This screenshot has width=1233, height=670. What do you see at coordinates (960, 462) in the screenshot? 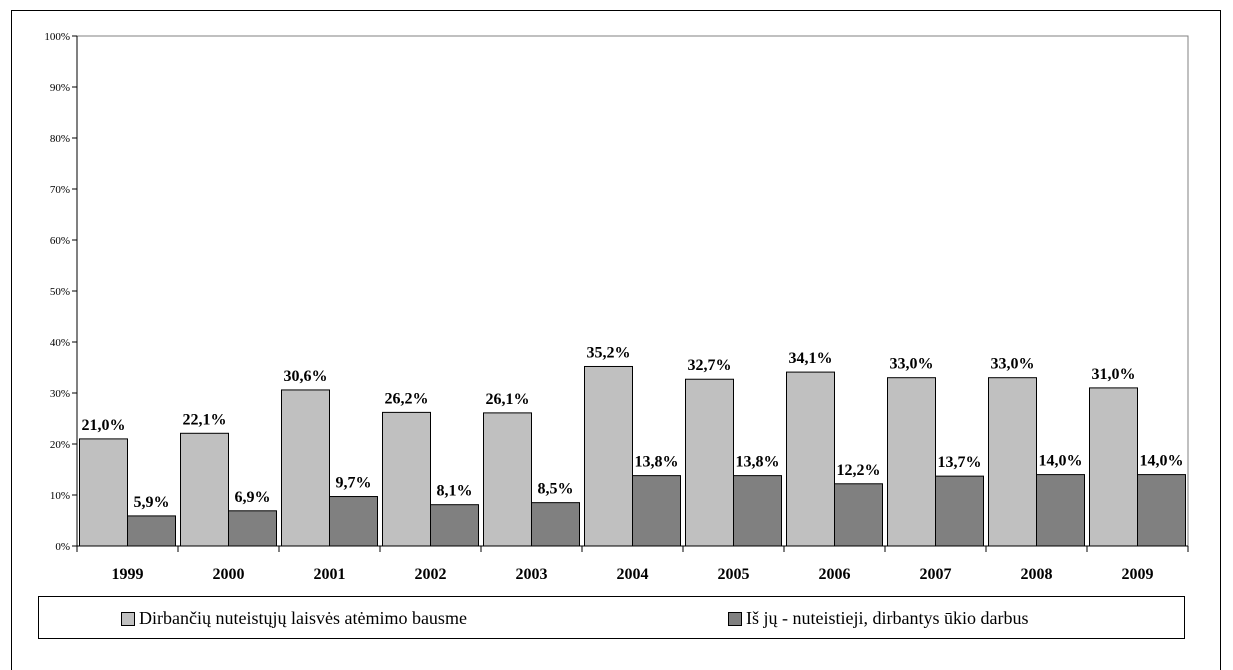
I see `data-label-series-2-2007: 13,7%` at bounding box center [960, 462].